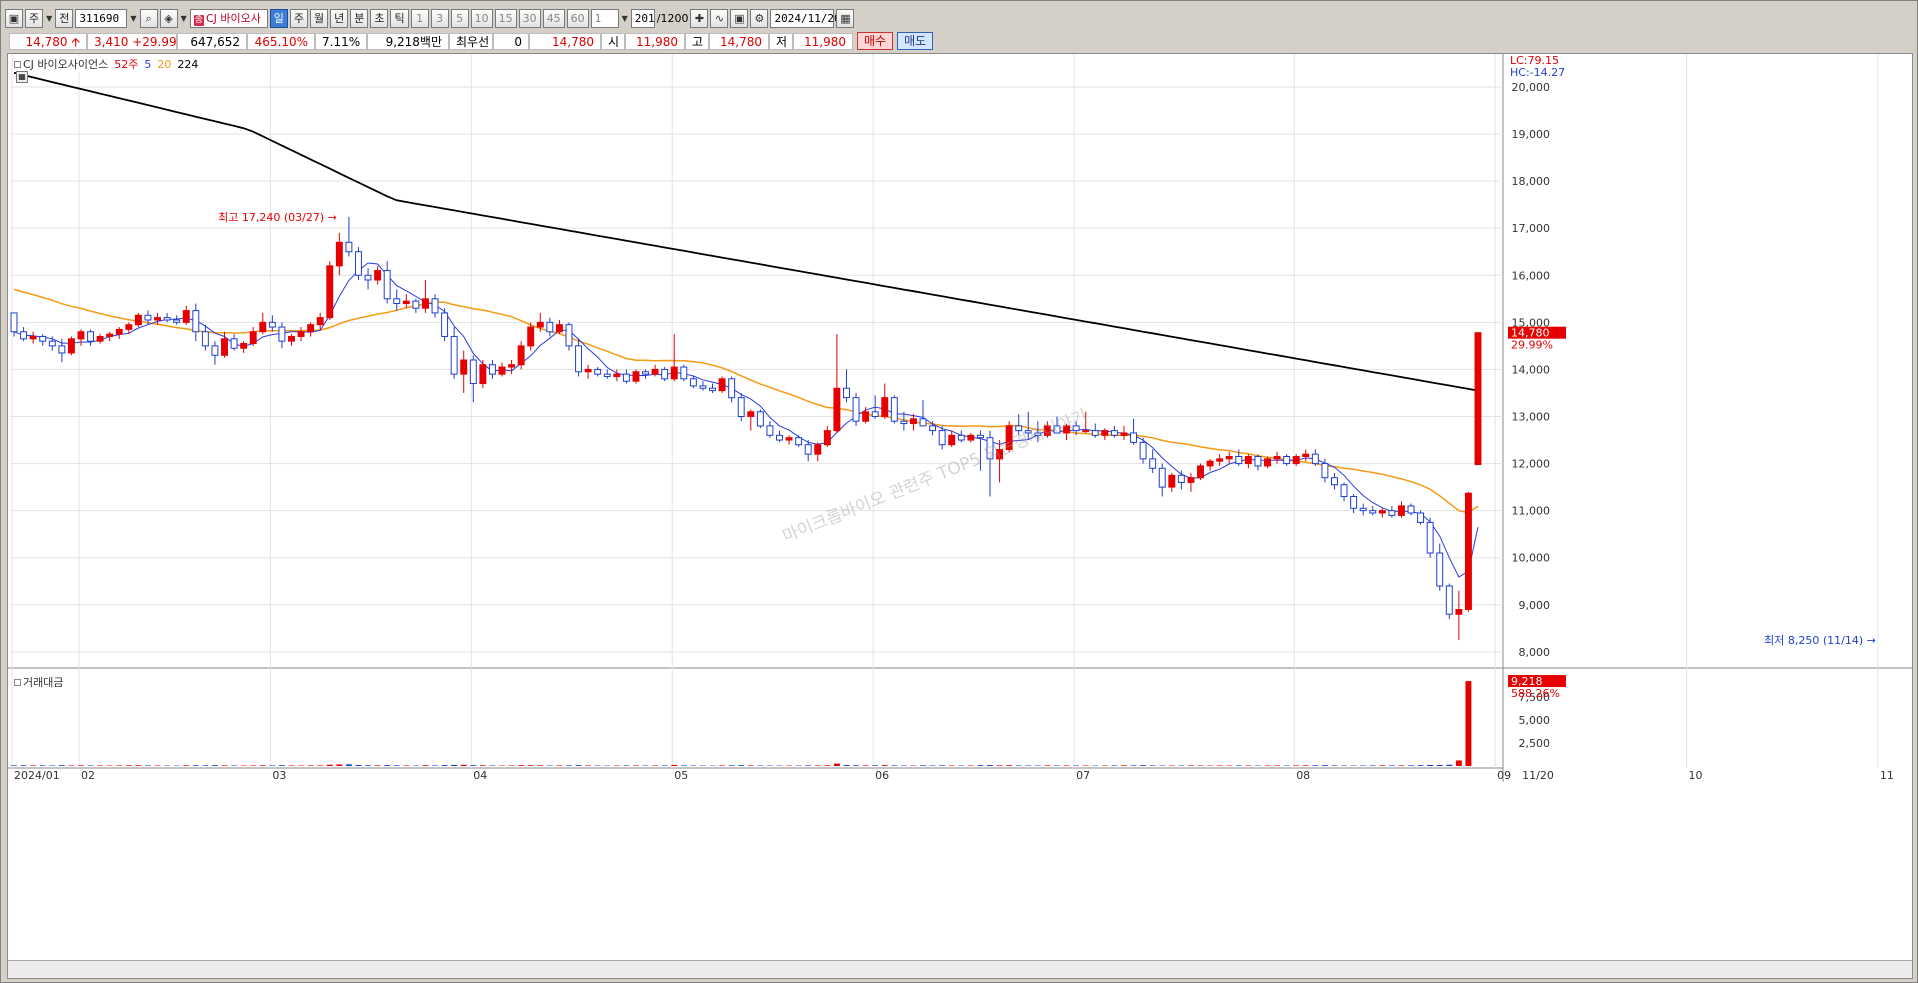 The width and height of the screenshot is (1918, 983). What do you see at coordinates (183, 18) in the screenshot?
I see `sound-dropdown-icon: ▼` at bounding box center [183, 18].